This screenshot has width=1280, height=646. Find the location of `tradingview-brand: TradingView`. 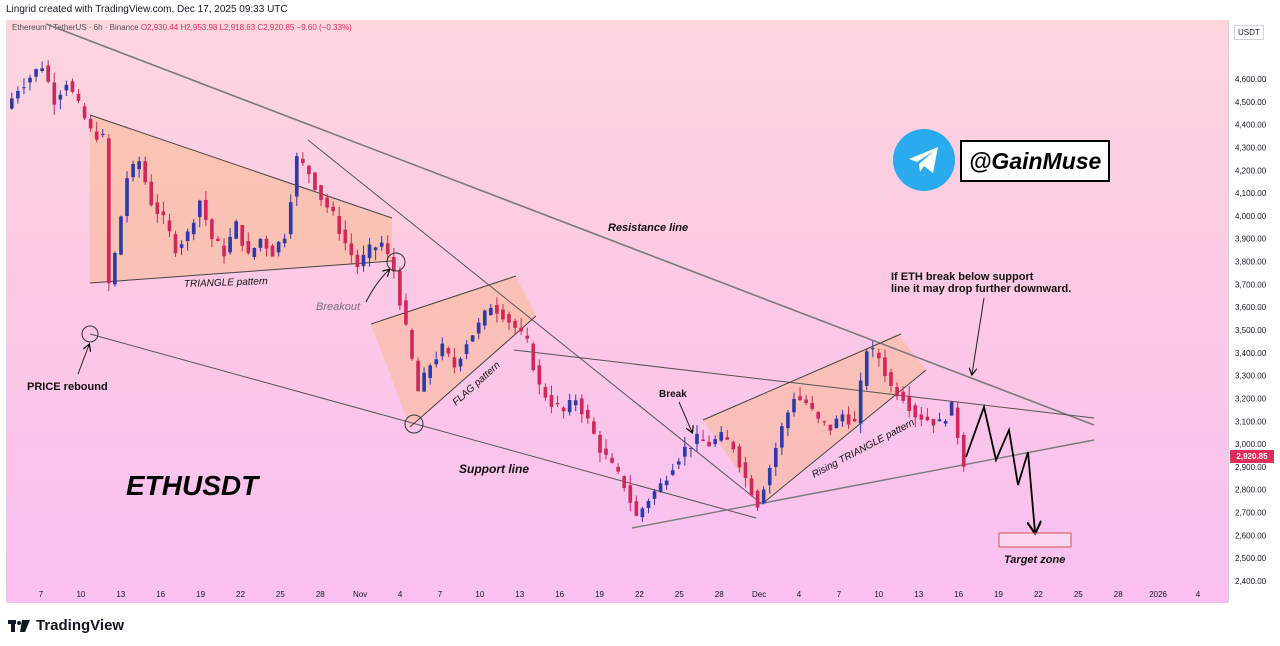

tradingview-brand: TradingView is located at coordinates (80, 625).